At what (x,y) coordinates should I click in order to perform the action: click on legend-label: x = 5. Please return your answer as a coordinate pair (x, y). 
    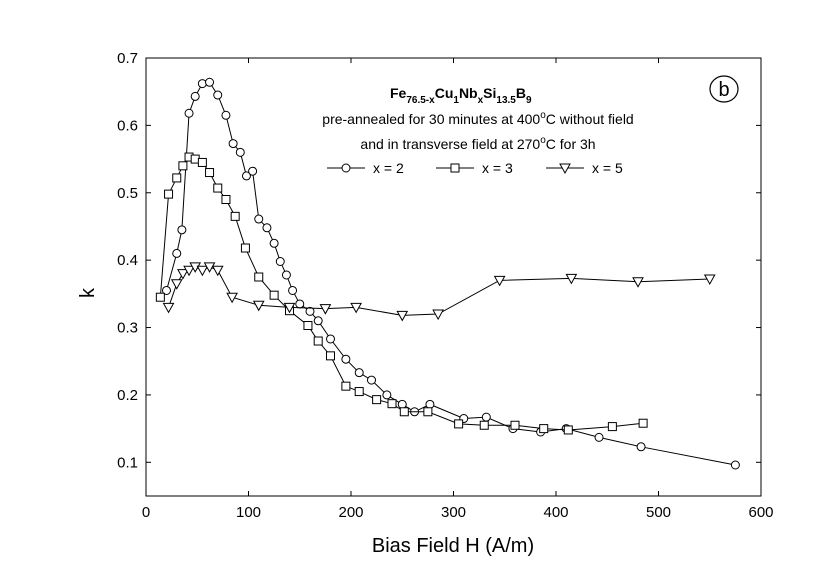
    Looking at the image, I should click on (607, 168).